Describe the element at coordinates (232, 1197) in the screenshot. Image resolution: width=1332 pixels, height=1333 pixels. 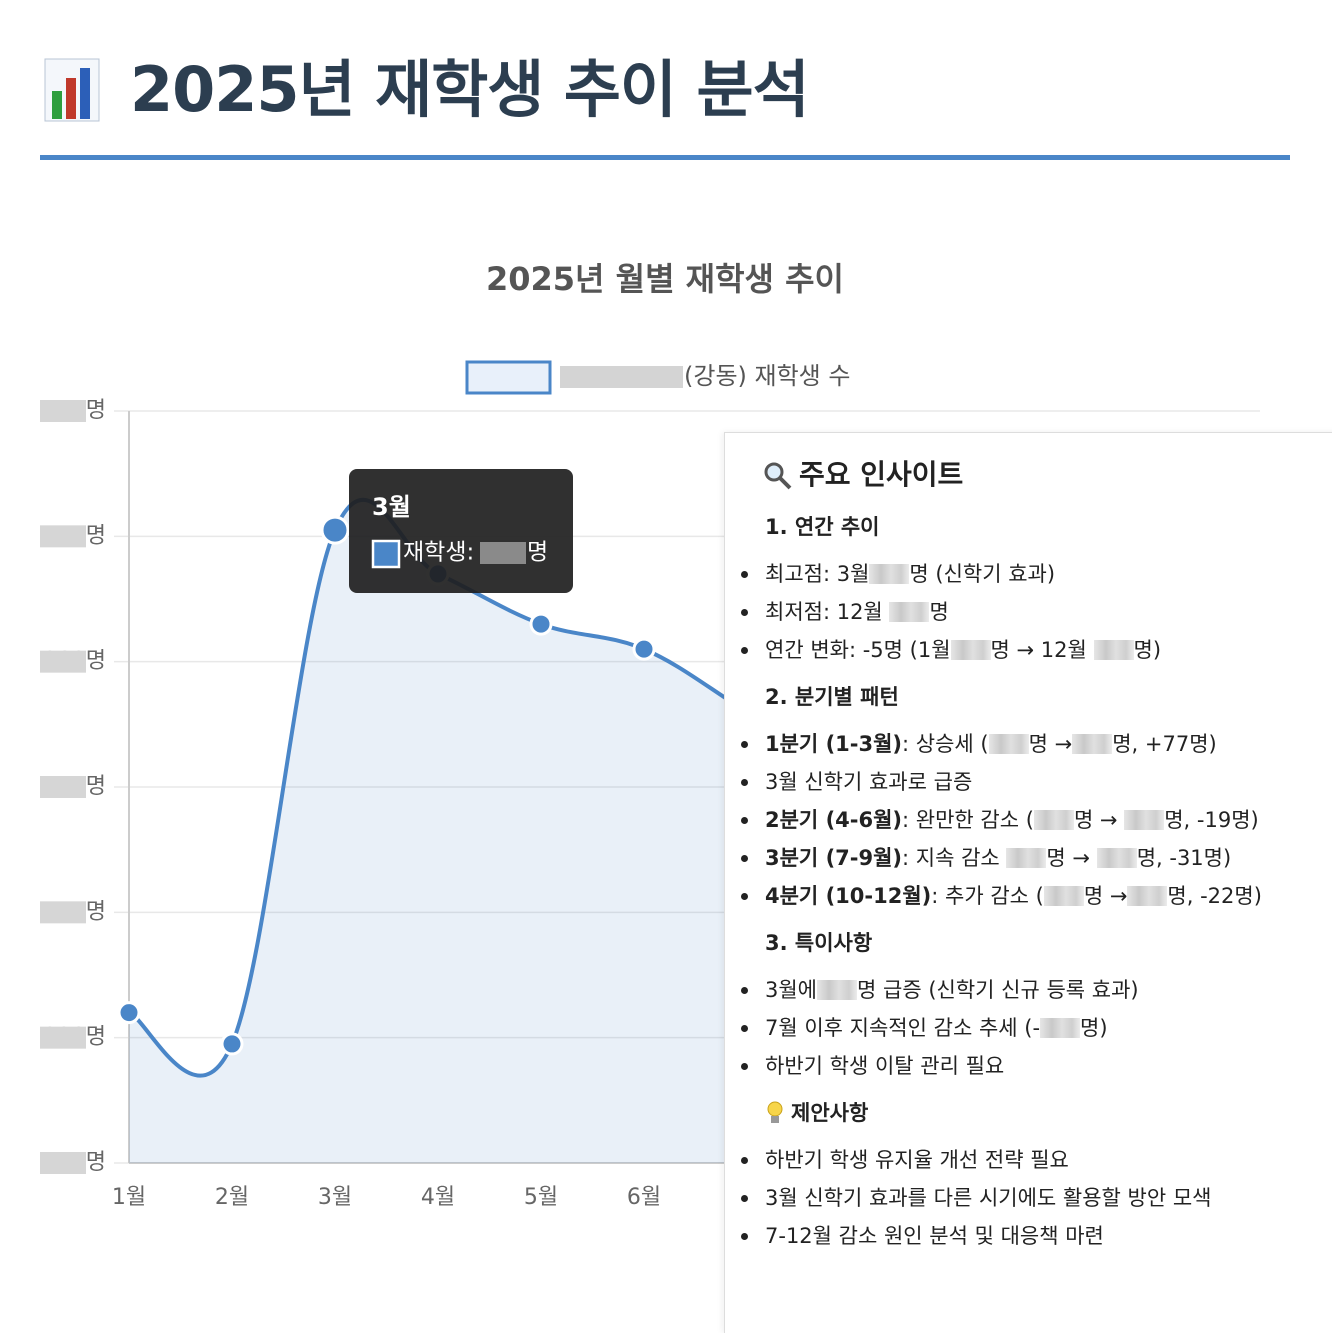
I see `x-tick-label: 2월` at that location.